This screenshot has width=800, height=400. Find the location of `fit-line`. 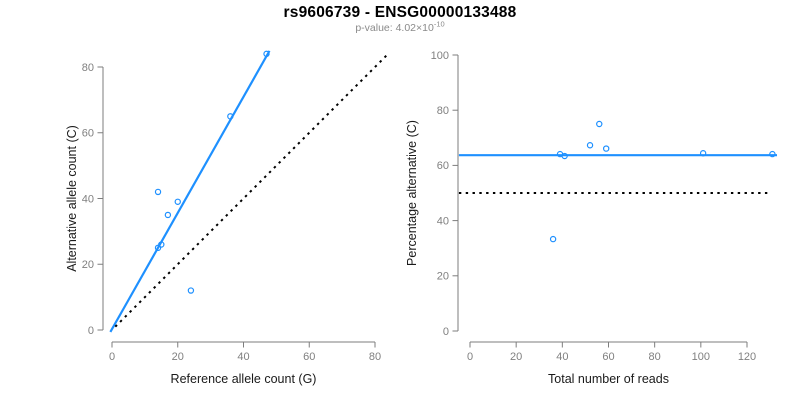

fit-line is located at coordinates (190, 191).